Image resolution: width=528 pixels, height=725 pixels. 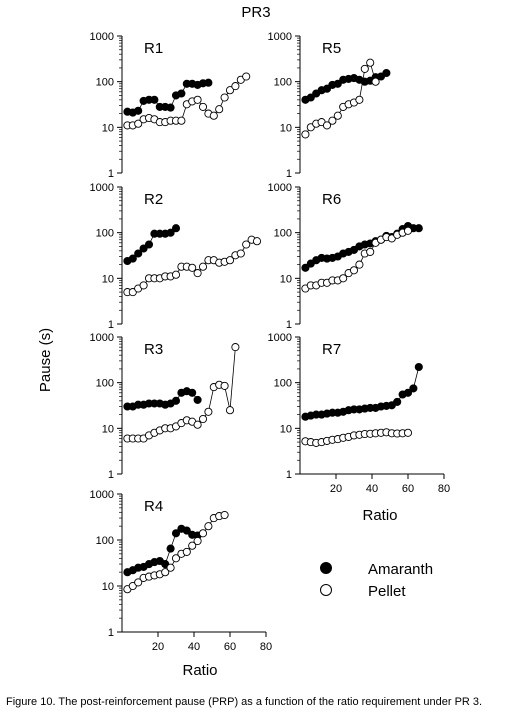 I want to click on figure-title: PR3, so click(x=255, y=12).